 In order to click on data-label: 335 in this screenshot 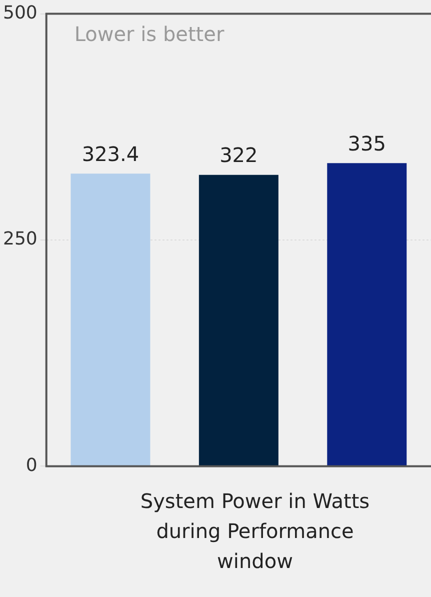, I will do `click(367, 143)`.